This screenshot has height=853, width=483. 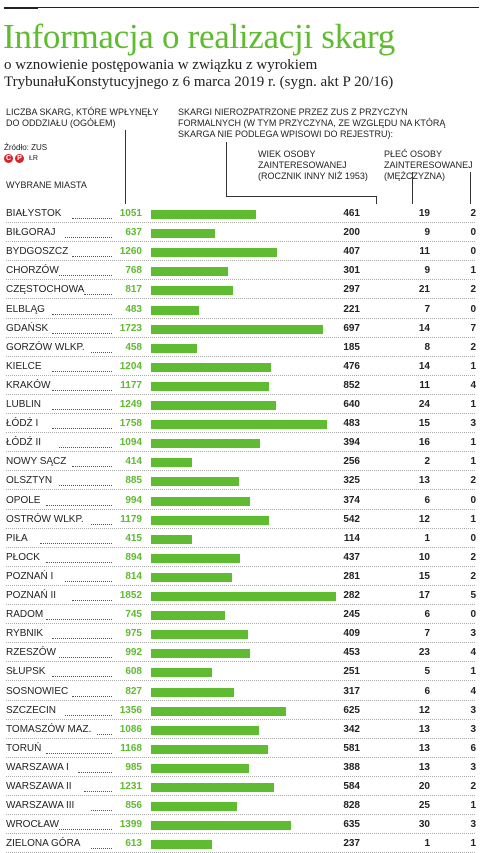 I want to click on unprocessed-value: 453, so click(x=351, y=653).